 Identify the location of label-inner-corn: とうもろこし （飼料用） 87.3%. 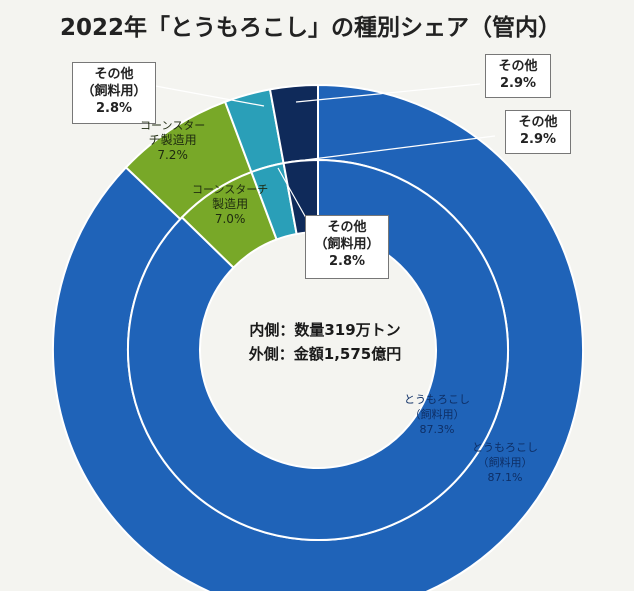
(437, 414).